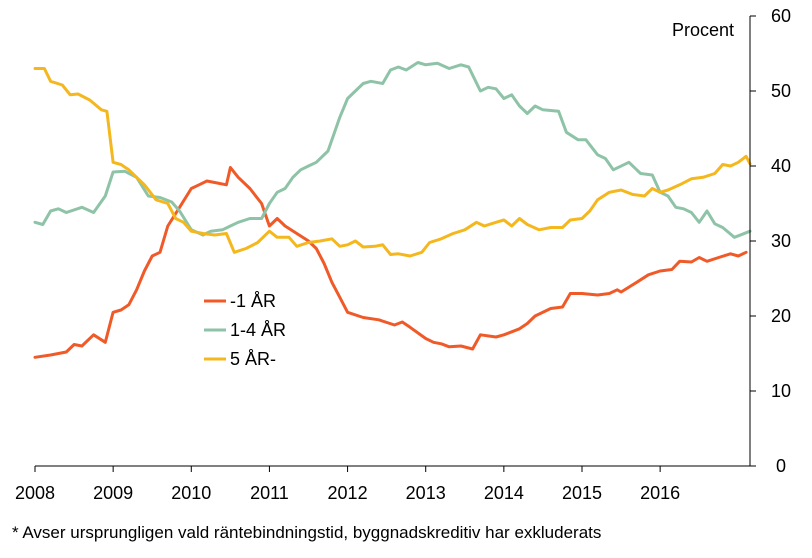 The height and width of the screenshot is (558, 812). Describe the element at coordinates (660, 493) in the screenshot. I see `x-tick-label: 2016` at that location.